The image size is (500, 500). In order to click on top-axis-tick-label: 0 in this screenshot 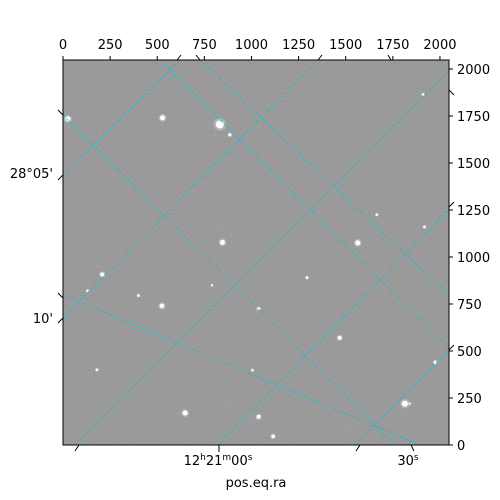, I will do `click(63, 45)`.